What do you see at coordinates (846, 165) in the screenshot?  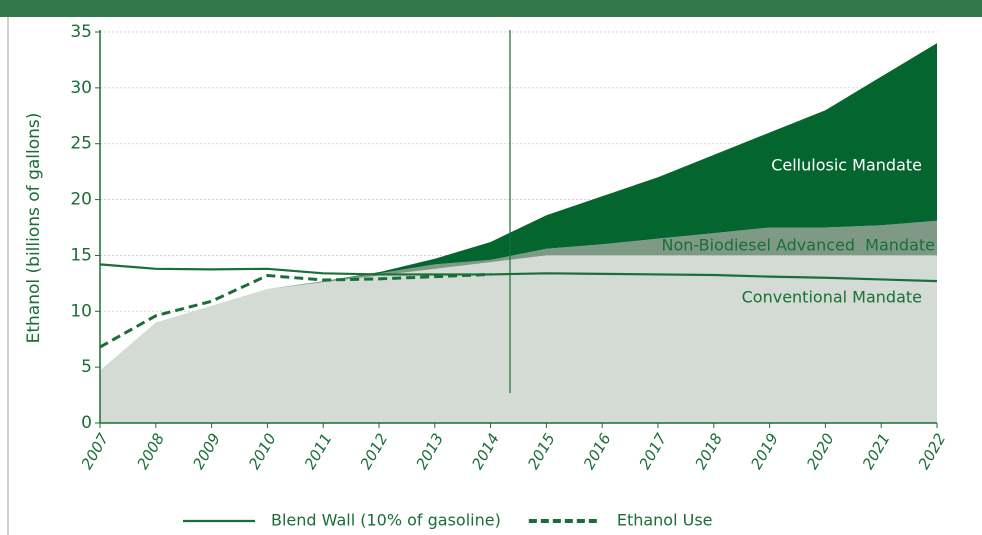 I see `area-label: Cellulosic Mandate` at bounding box center [846, 165].